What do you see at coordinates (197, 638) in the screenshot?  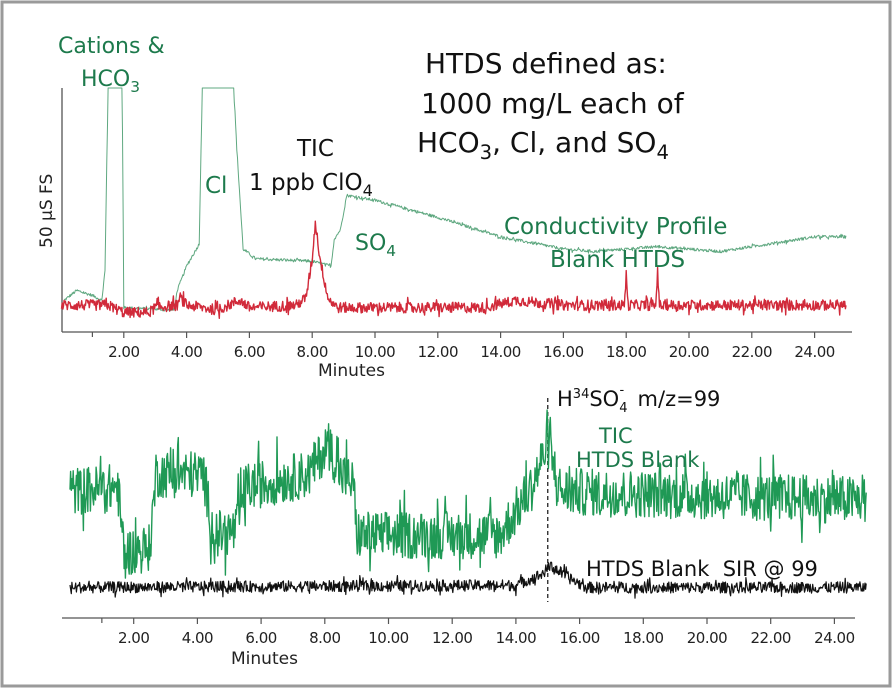 I see `bottom-x-tick-label: 4.00` at bounding box center [197, 638].